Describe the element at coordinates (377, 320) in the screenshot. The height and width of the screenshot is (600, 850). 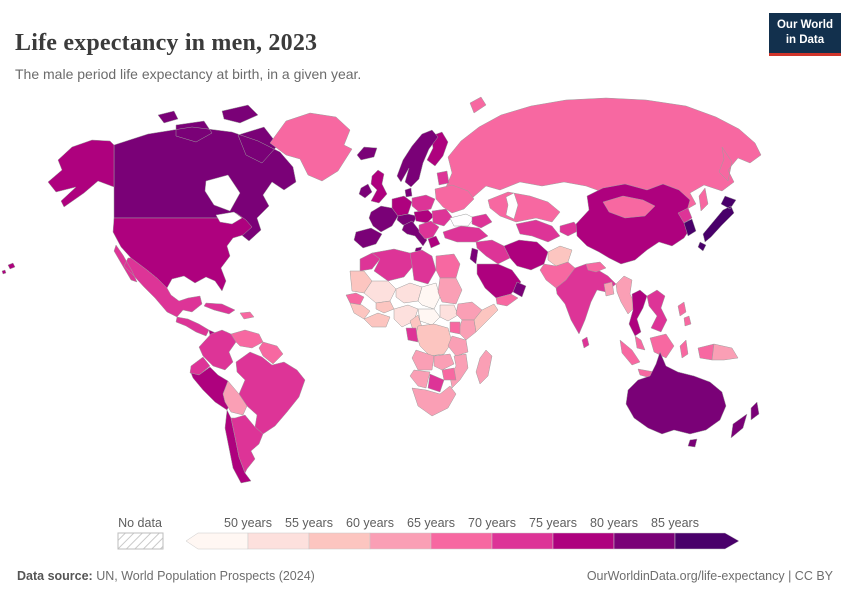
I see `region-ivory-coast-ghana` at that location.